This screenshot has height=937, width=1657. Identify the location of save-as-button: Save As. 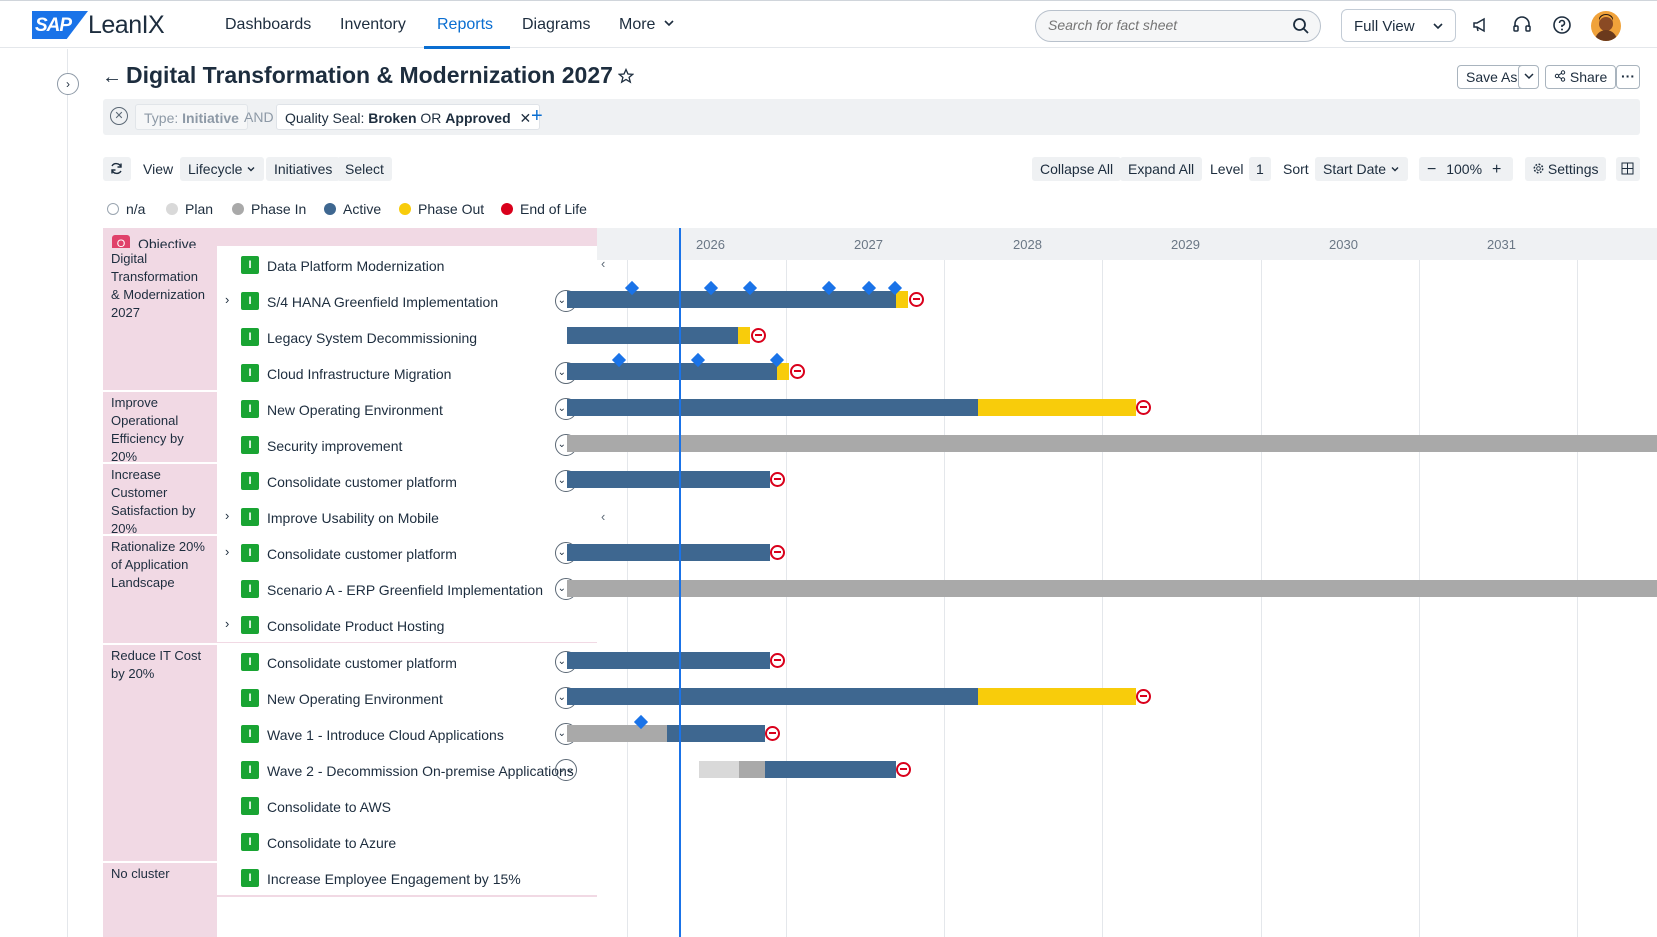
(1492, 77).